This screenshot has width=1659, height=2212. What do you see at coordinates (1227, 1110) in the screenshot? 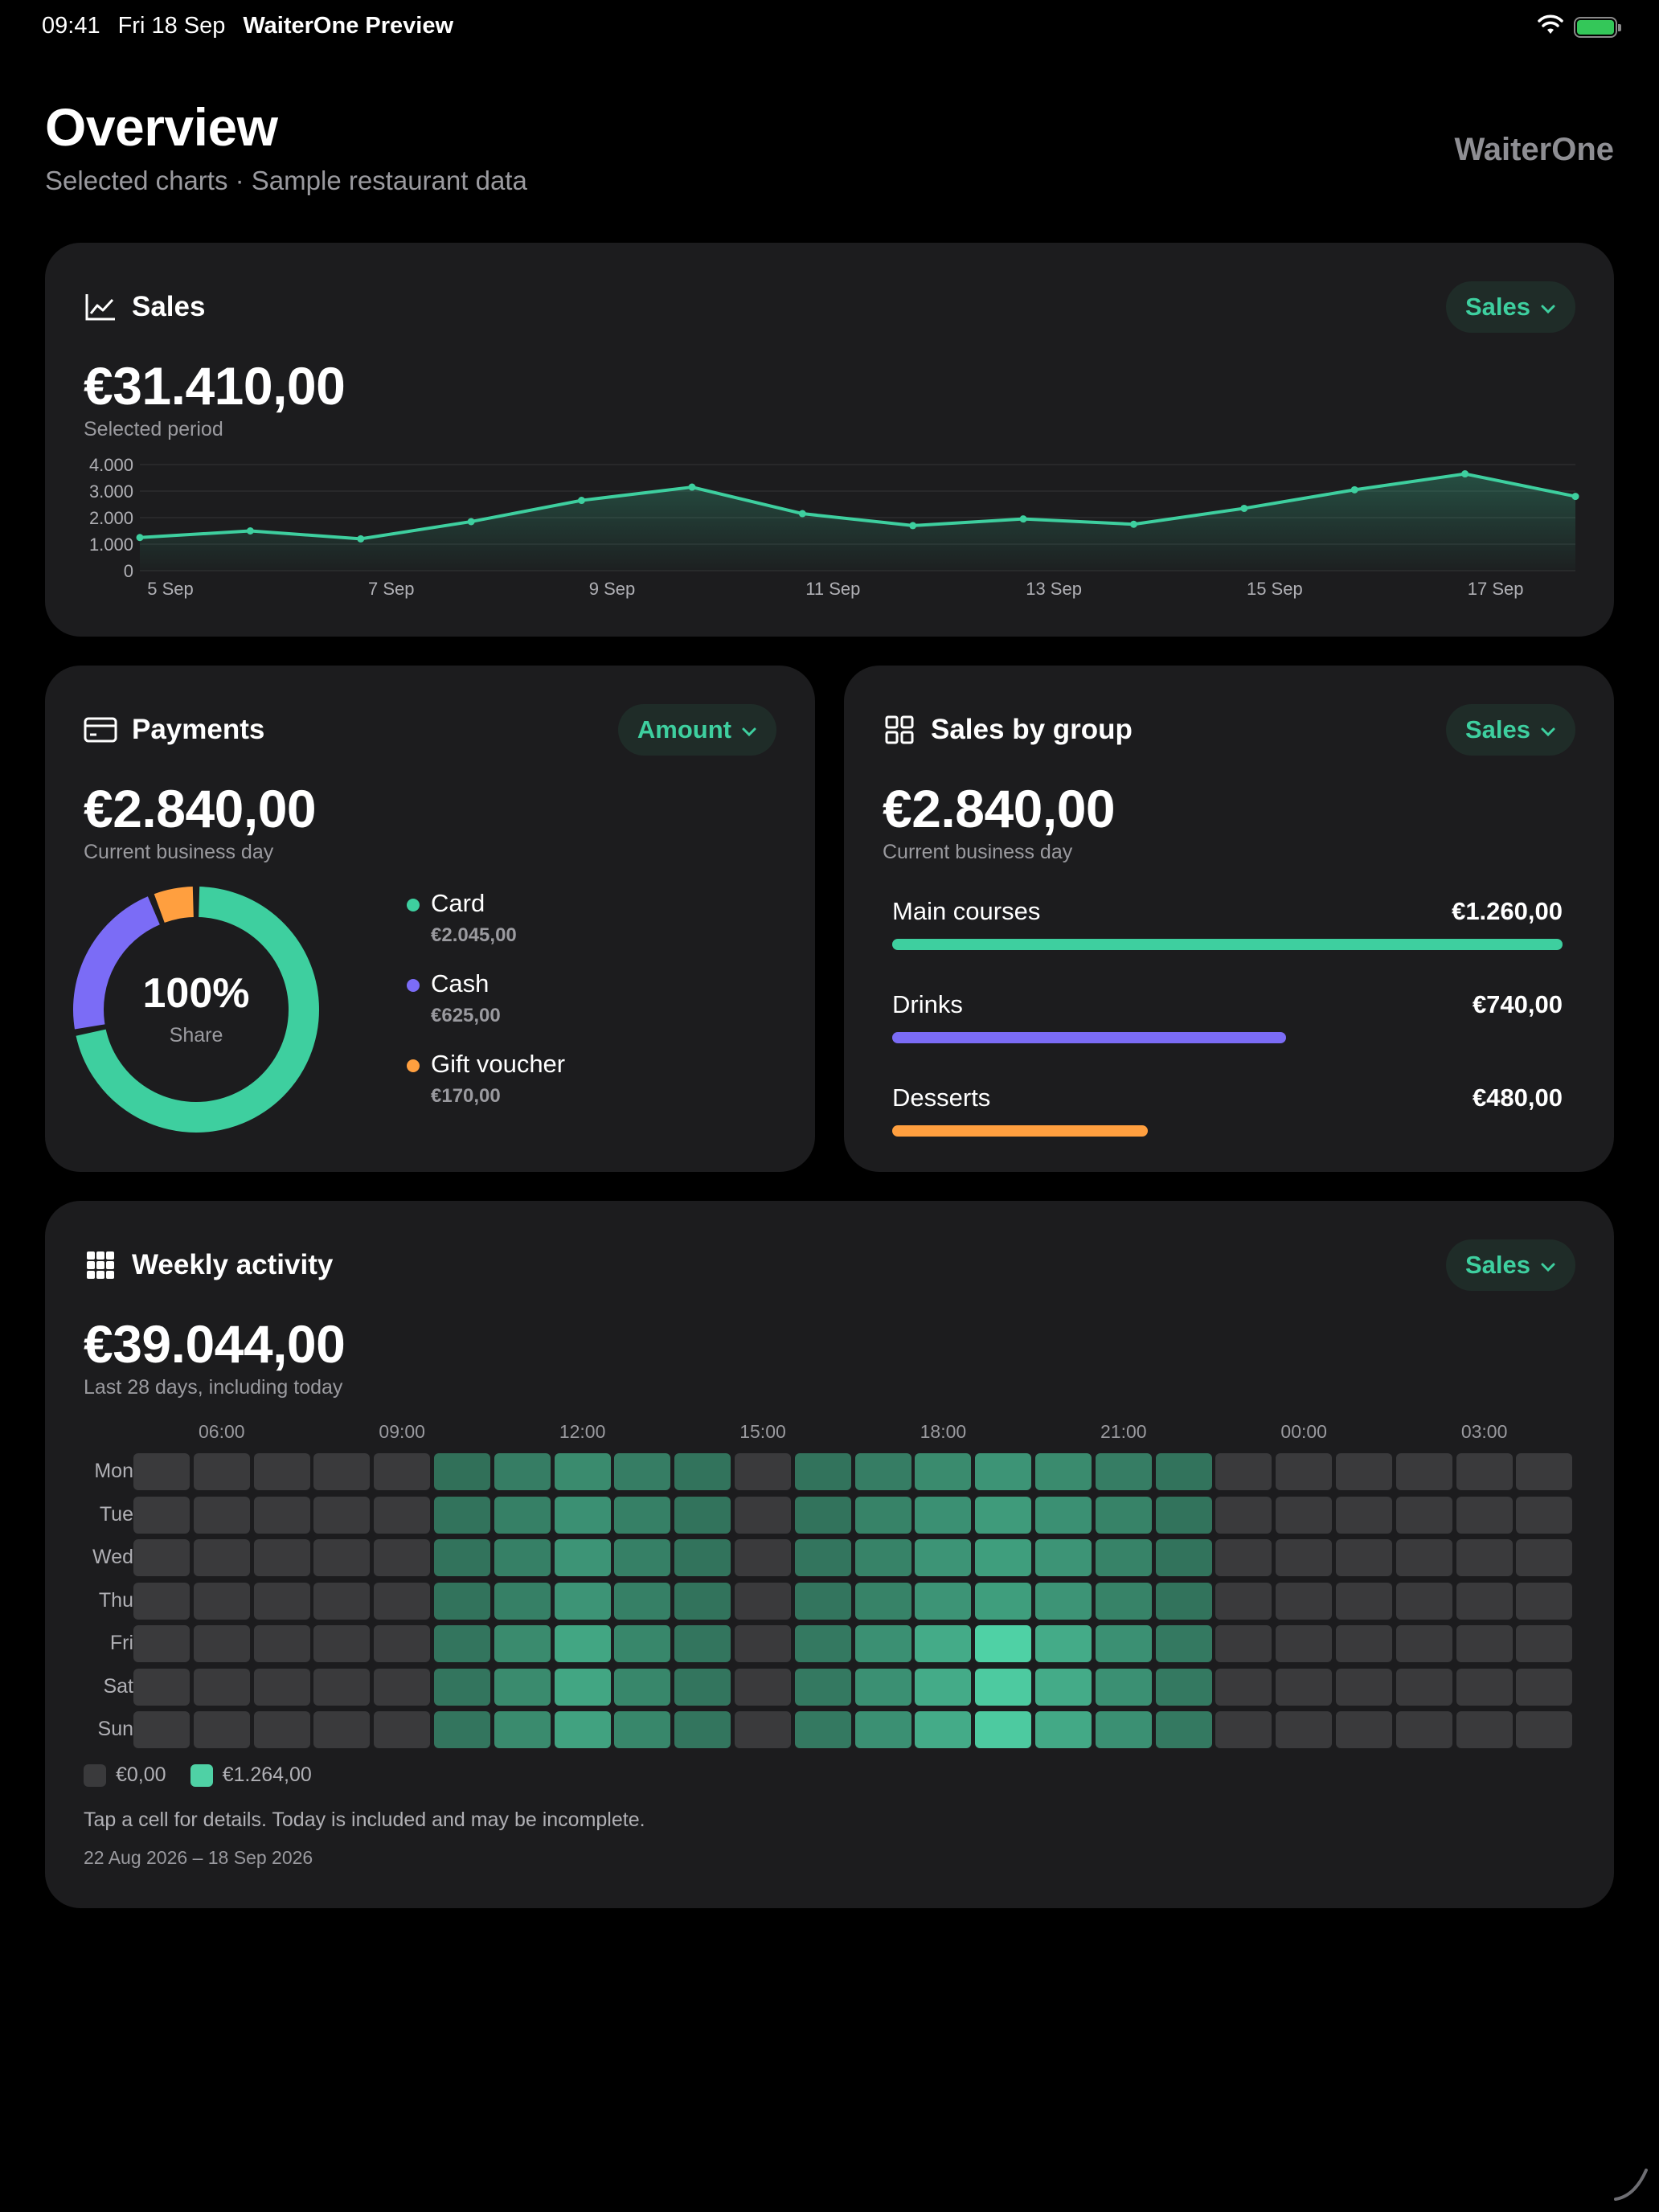
I see `group-row-desserts: Desserts €480,00` at bounding box center [1227, 1110].